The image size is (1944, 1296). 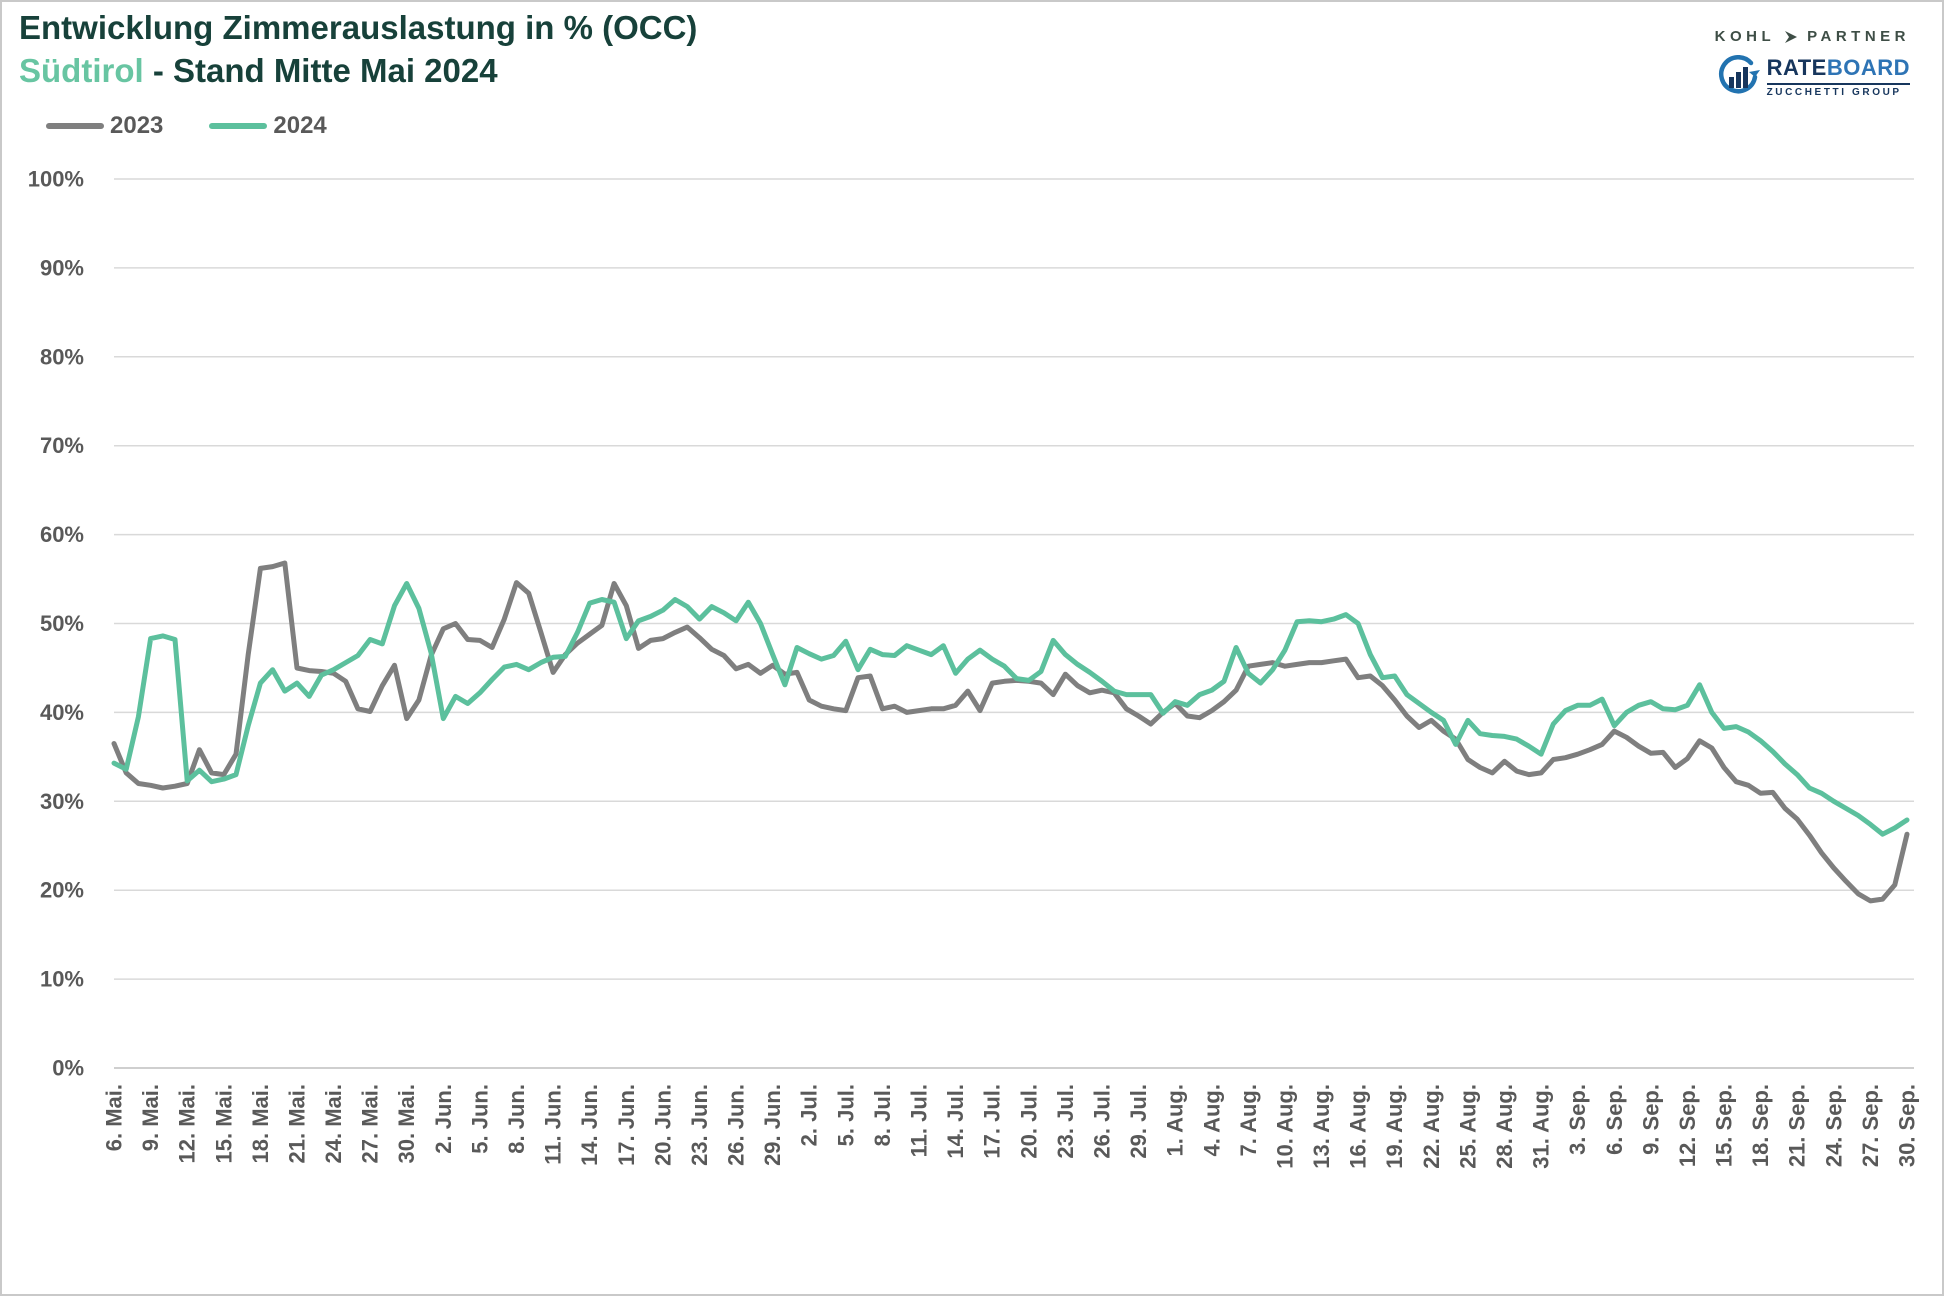 What do you see at coordinates (1284, 1126) in the screenshot?
I see `x-tick-label: 10. Aug.` at bounding box center [1284, 1126].